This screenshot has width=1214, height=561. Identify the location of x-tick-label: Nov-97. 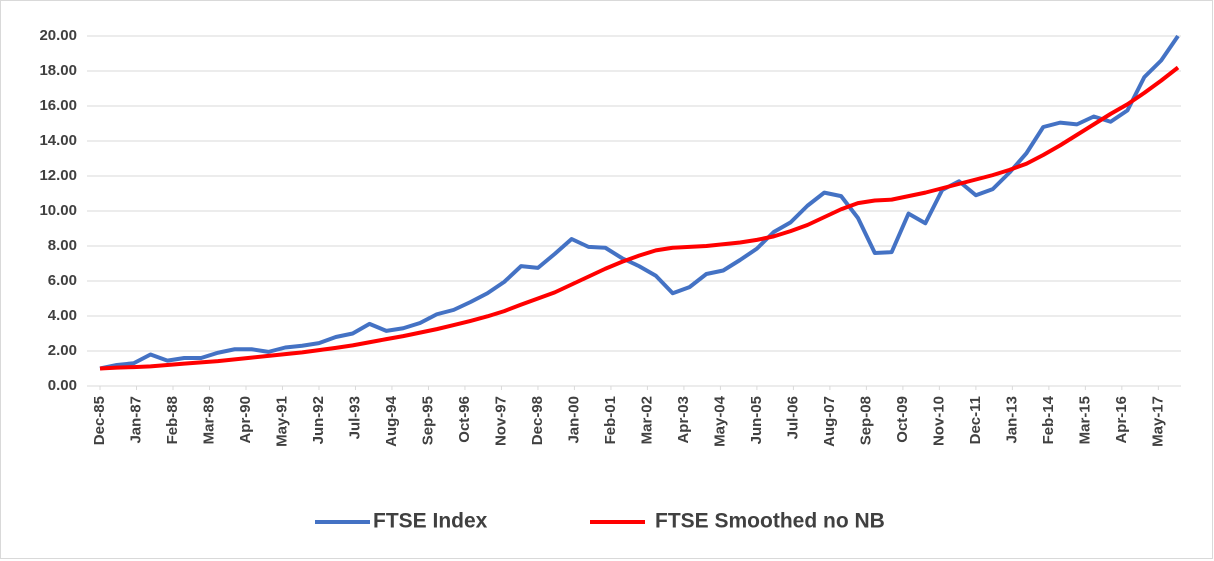
(500, 421).